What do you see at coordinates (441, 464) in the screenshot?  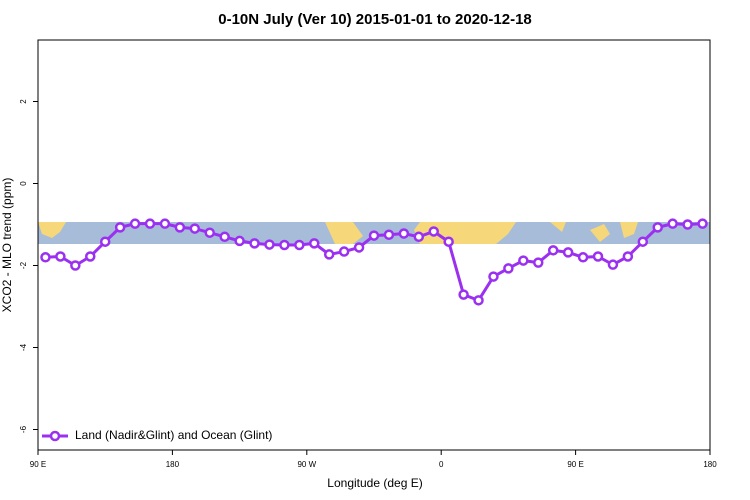 I see `x-tick-label: 0` at bounding box center [441, 464].